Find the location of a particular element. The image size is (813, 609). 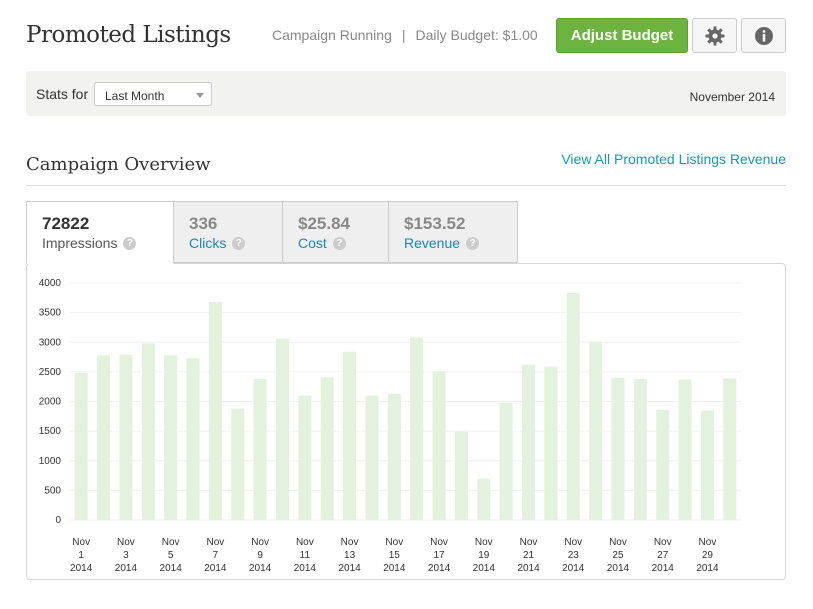

tab-revenue: $153.52 Revenue? is located at coordinates (453, 232).